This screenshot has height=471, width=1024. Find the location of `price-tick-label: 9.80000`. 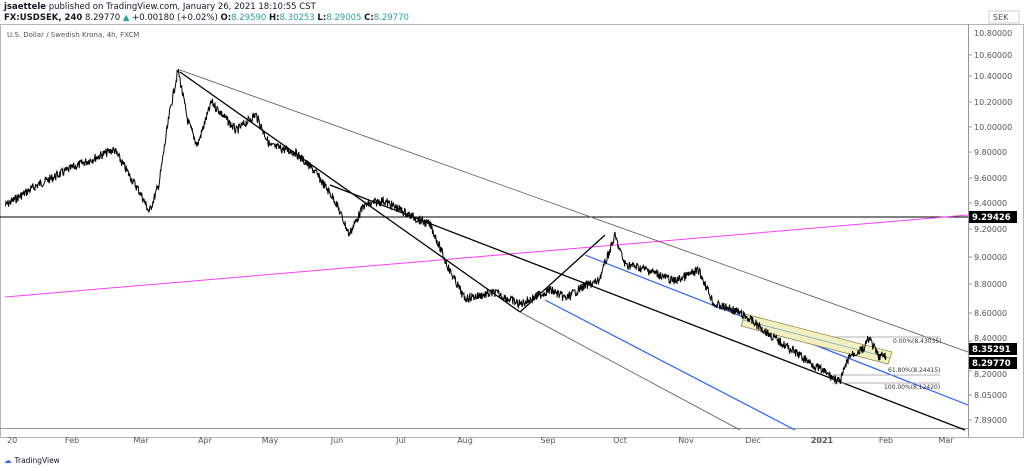

price-tick-label: 9.80000 is located at coordinates (990, 152).